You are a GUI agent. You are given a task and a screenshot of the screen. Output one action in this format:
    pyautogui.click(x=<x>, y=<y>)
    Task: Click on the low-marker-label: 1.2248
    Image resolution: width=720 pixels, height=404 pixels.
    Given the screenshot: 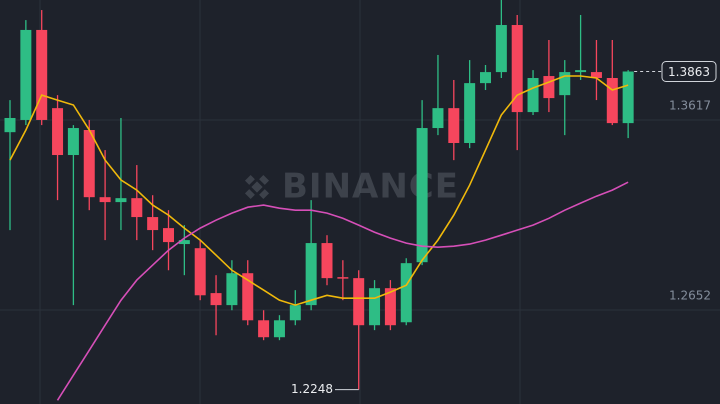 What is the action you would take?
    pyautogui.click(x=312, y=389)
    